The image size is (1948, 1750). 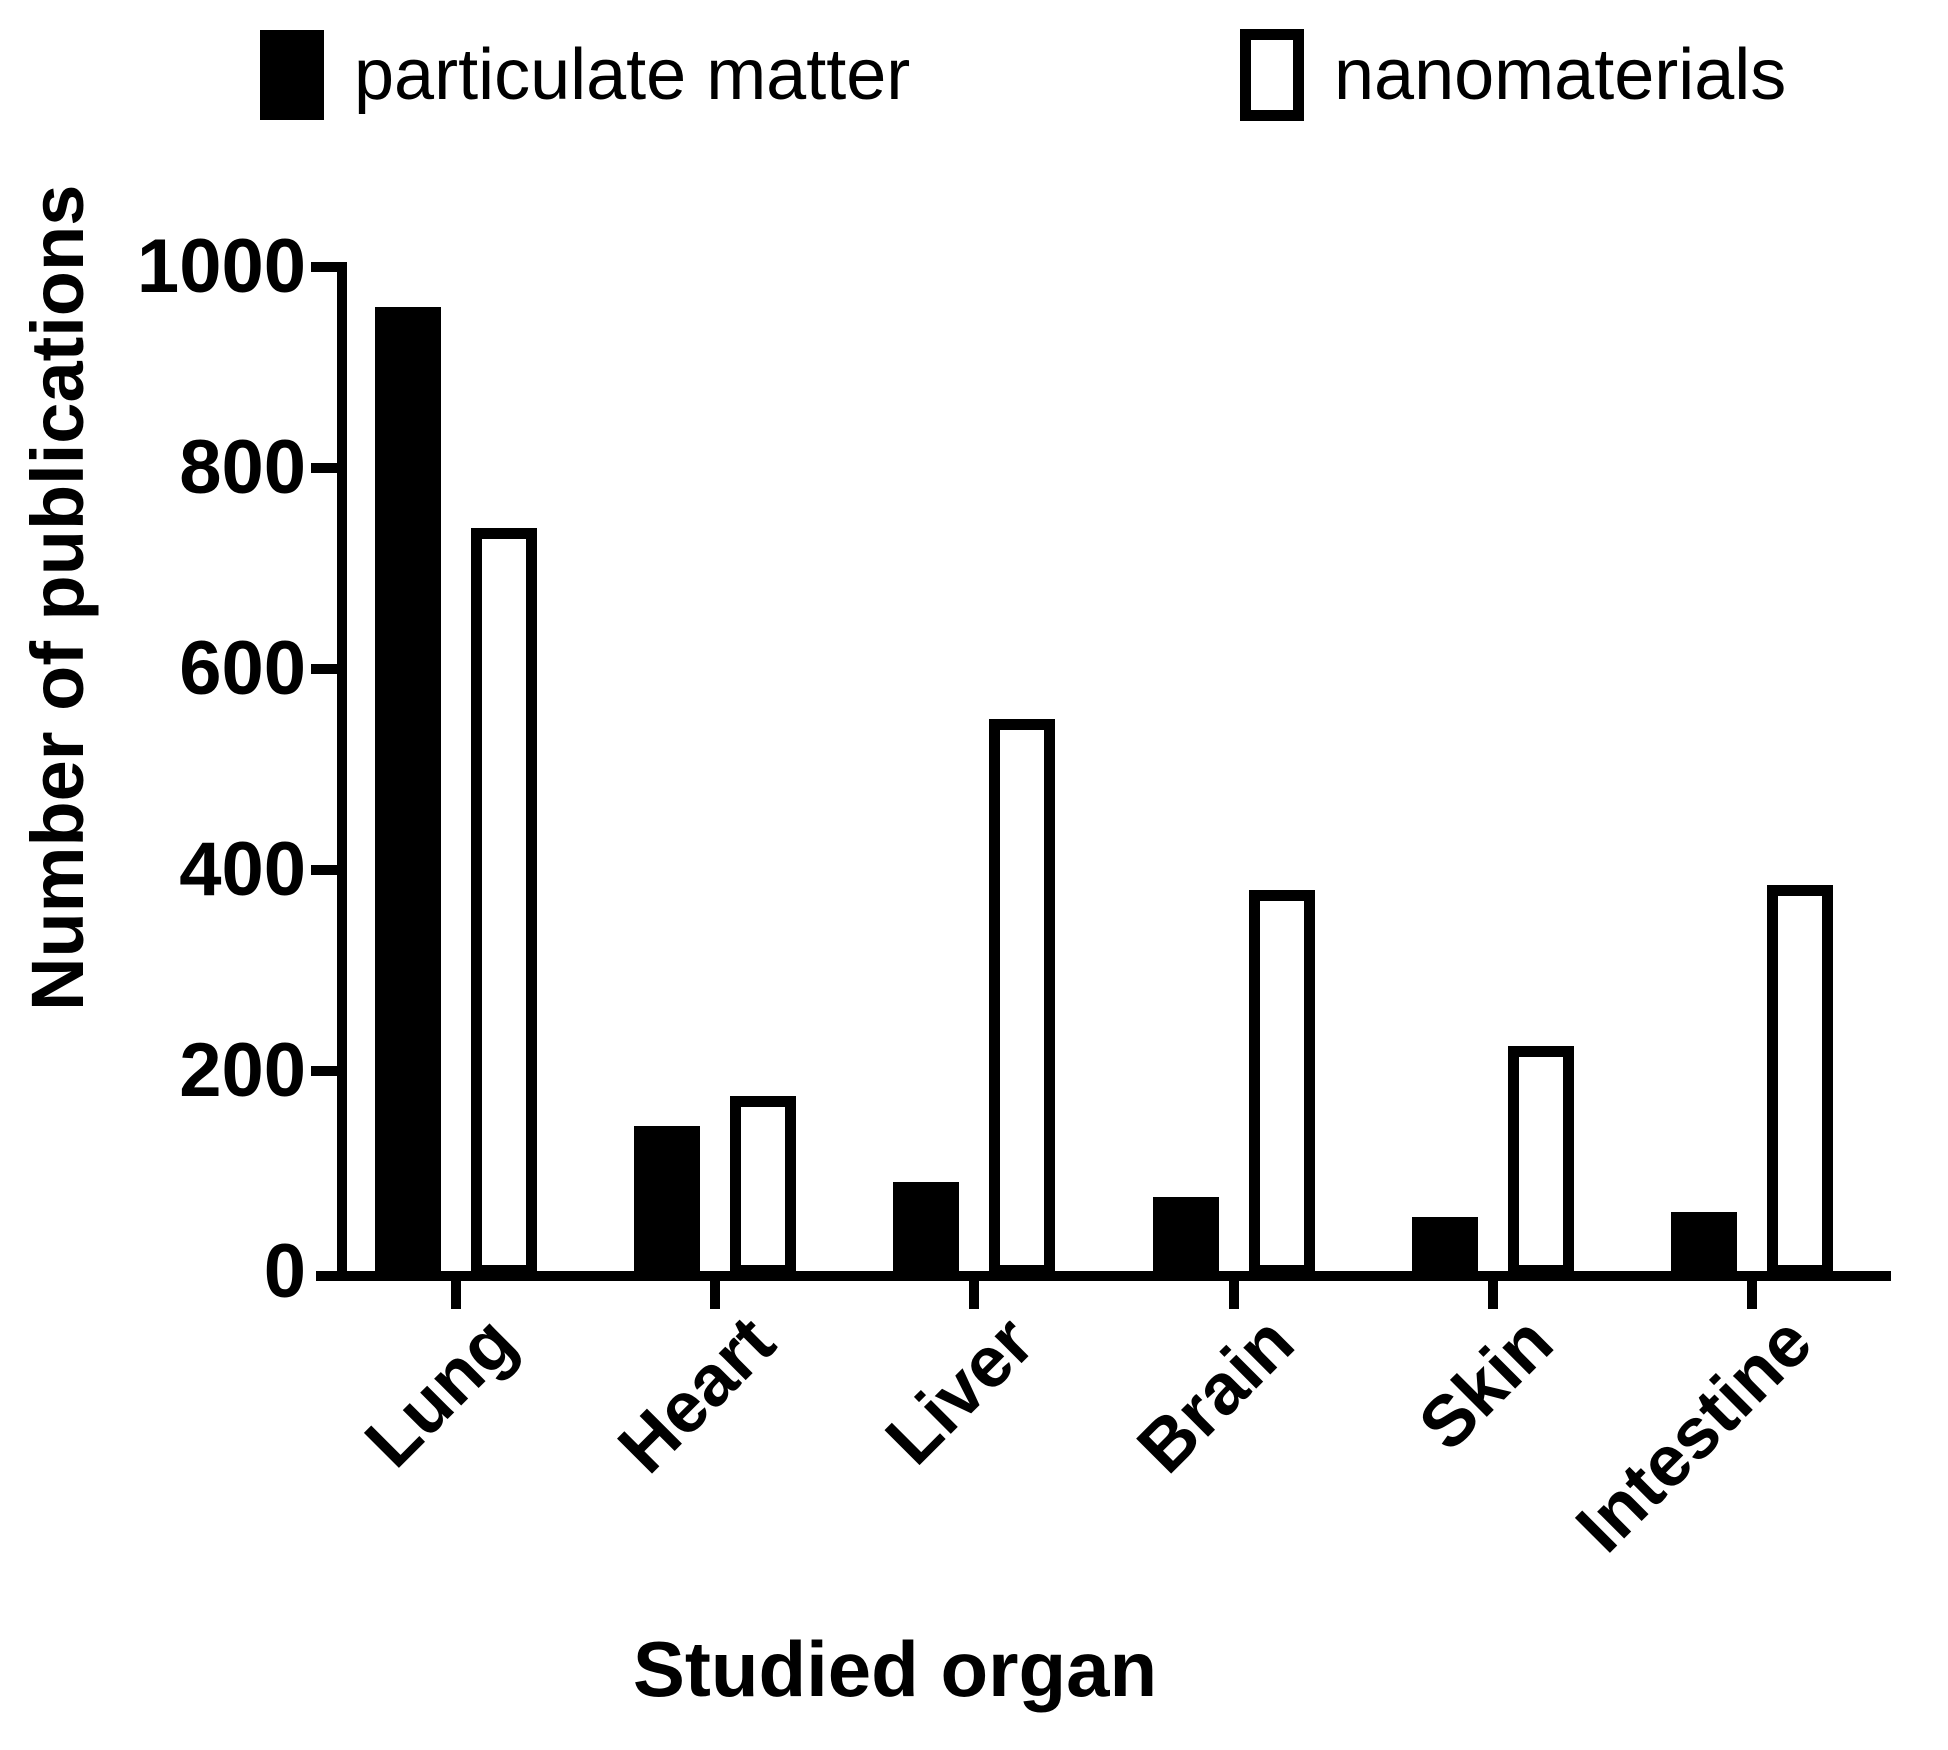 I want to click on x-tick-intestine, so click(x=1752, y=1295).